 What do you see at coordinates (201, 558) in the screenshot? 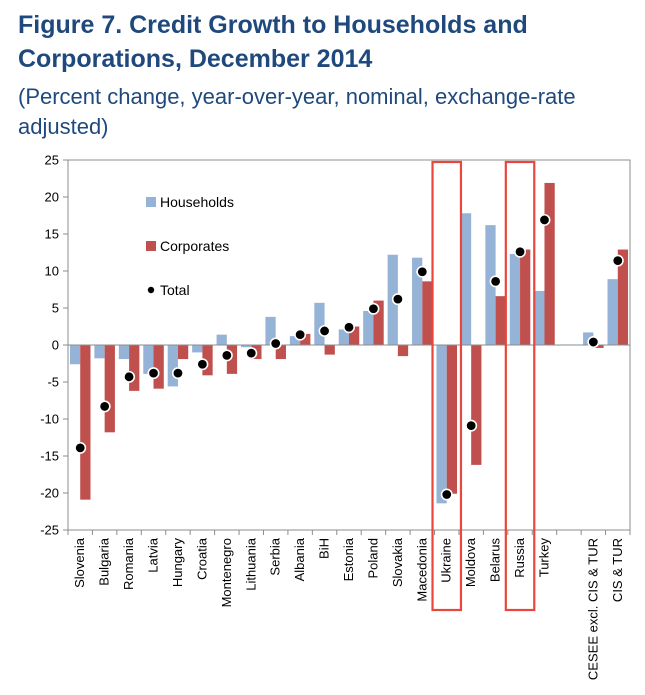
I see `x-tick-label: Croatia` at bounding box center [201, 558].